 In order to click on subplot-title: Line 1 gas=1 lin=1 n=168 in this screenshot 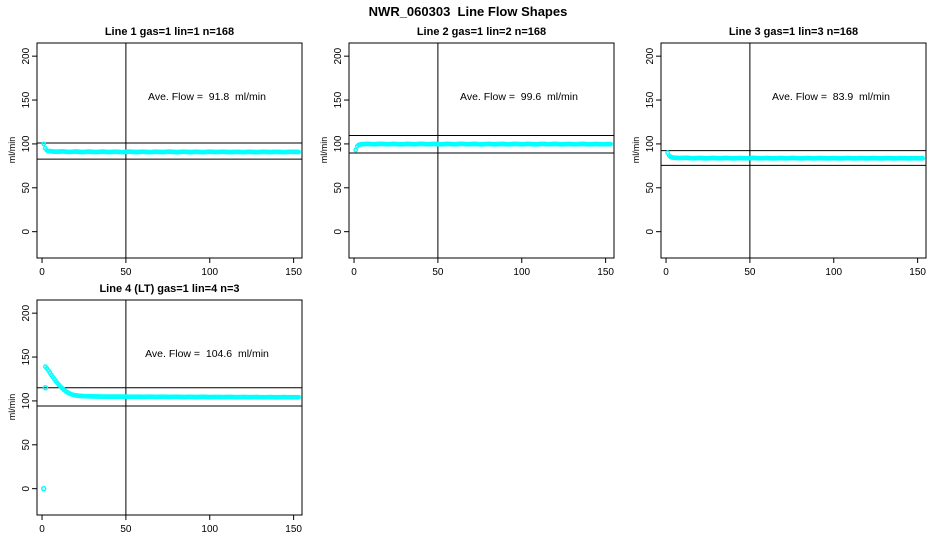, I will do `click(169, 32)`.